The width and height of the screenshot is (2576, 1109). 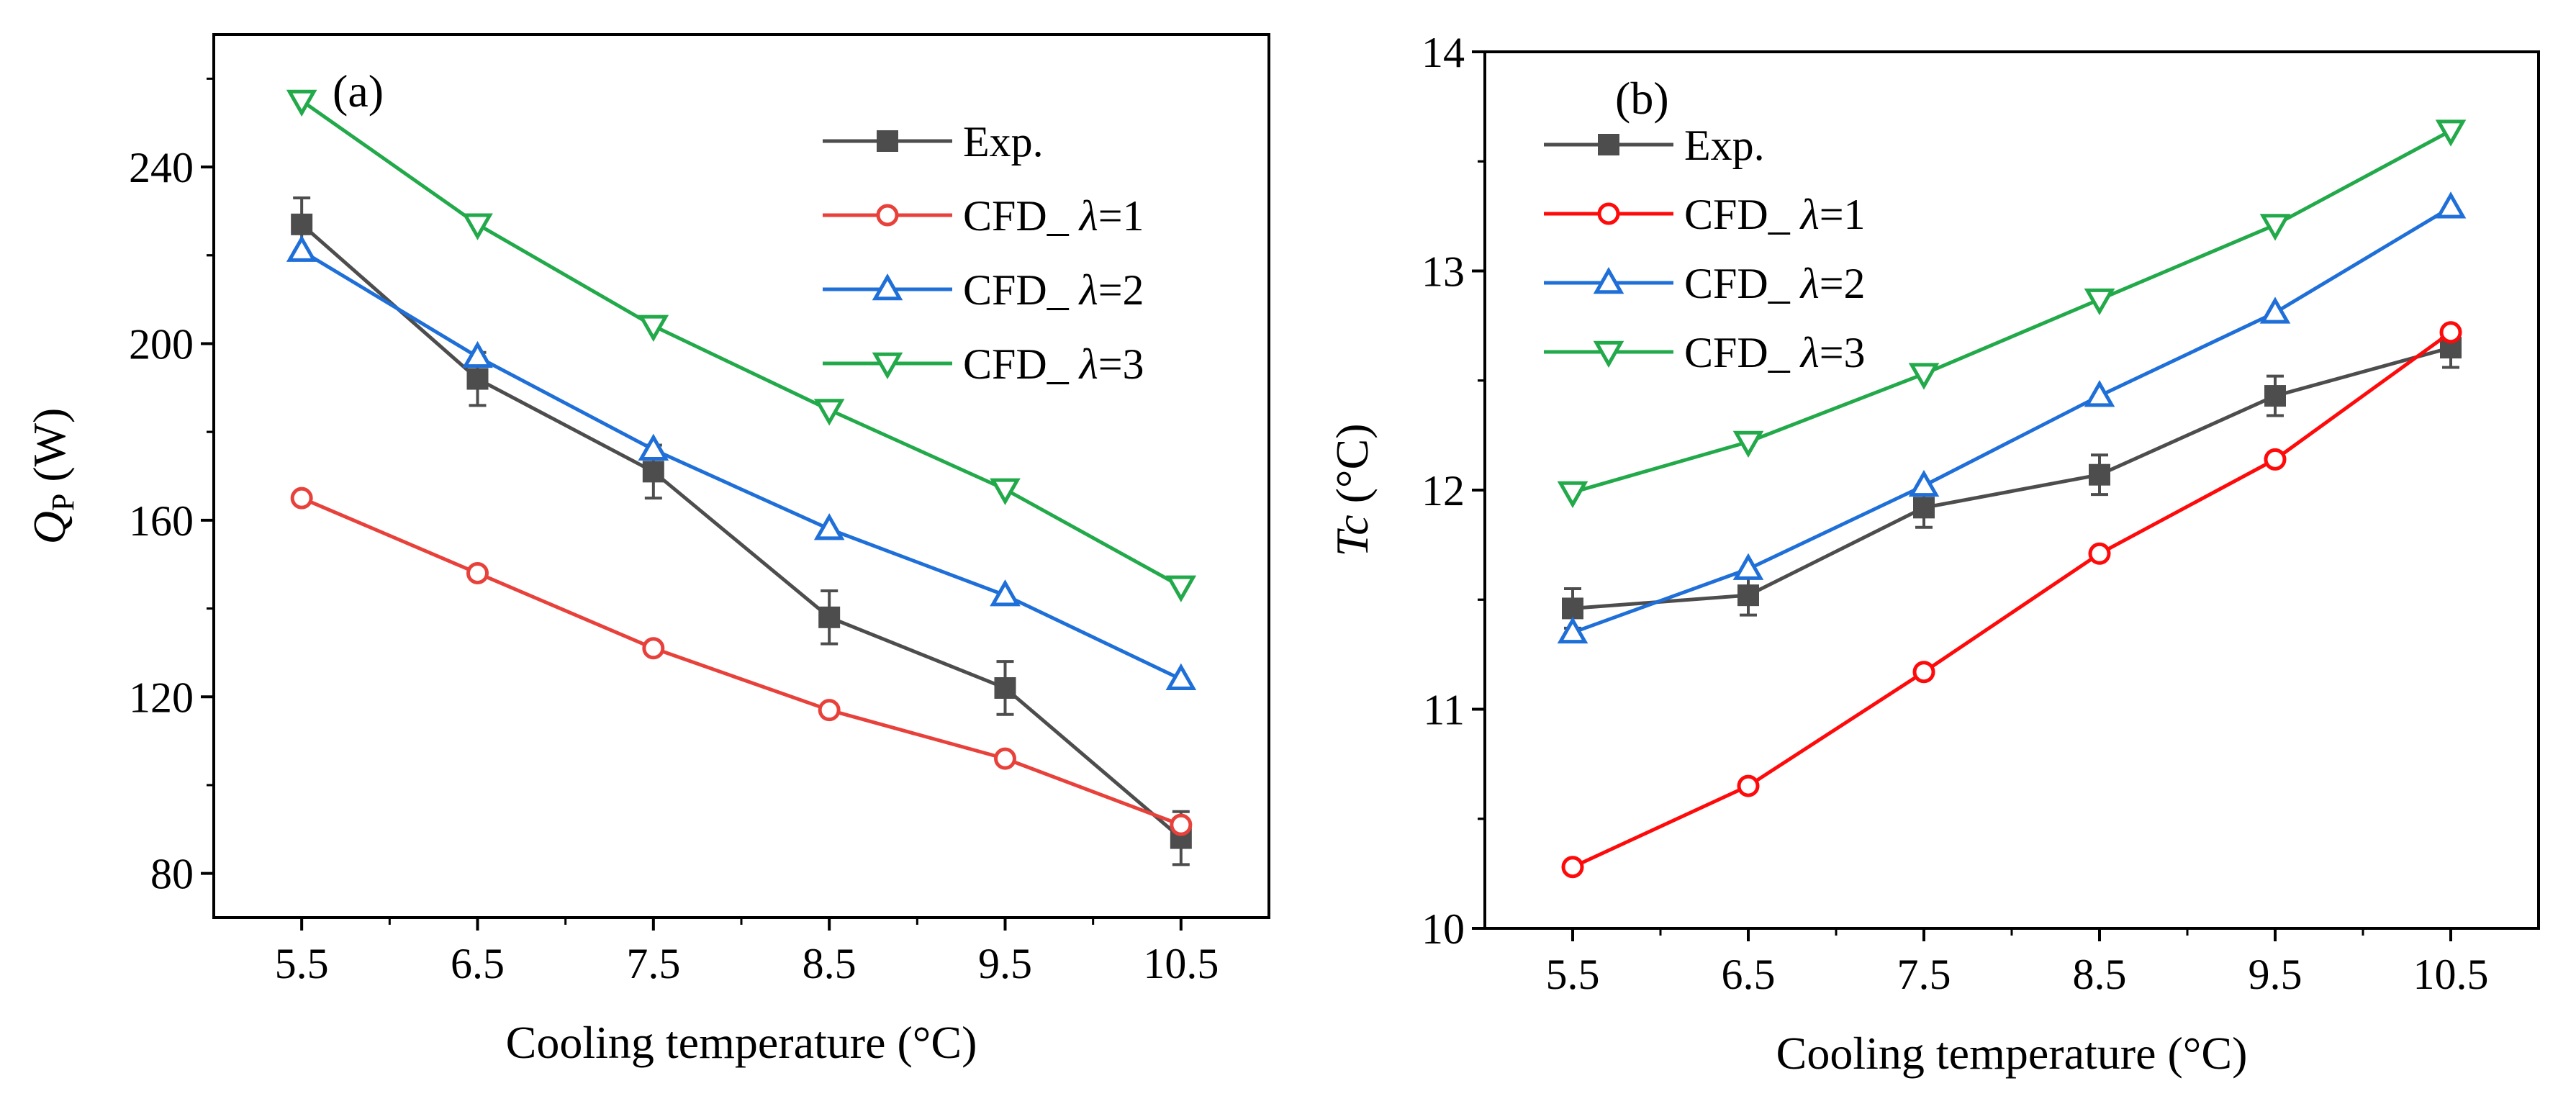 What do you see at coordinates (1121, 290) in the screenshot?
I see `legend-suffix: =2` at bounding box center [1121, 290].